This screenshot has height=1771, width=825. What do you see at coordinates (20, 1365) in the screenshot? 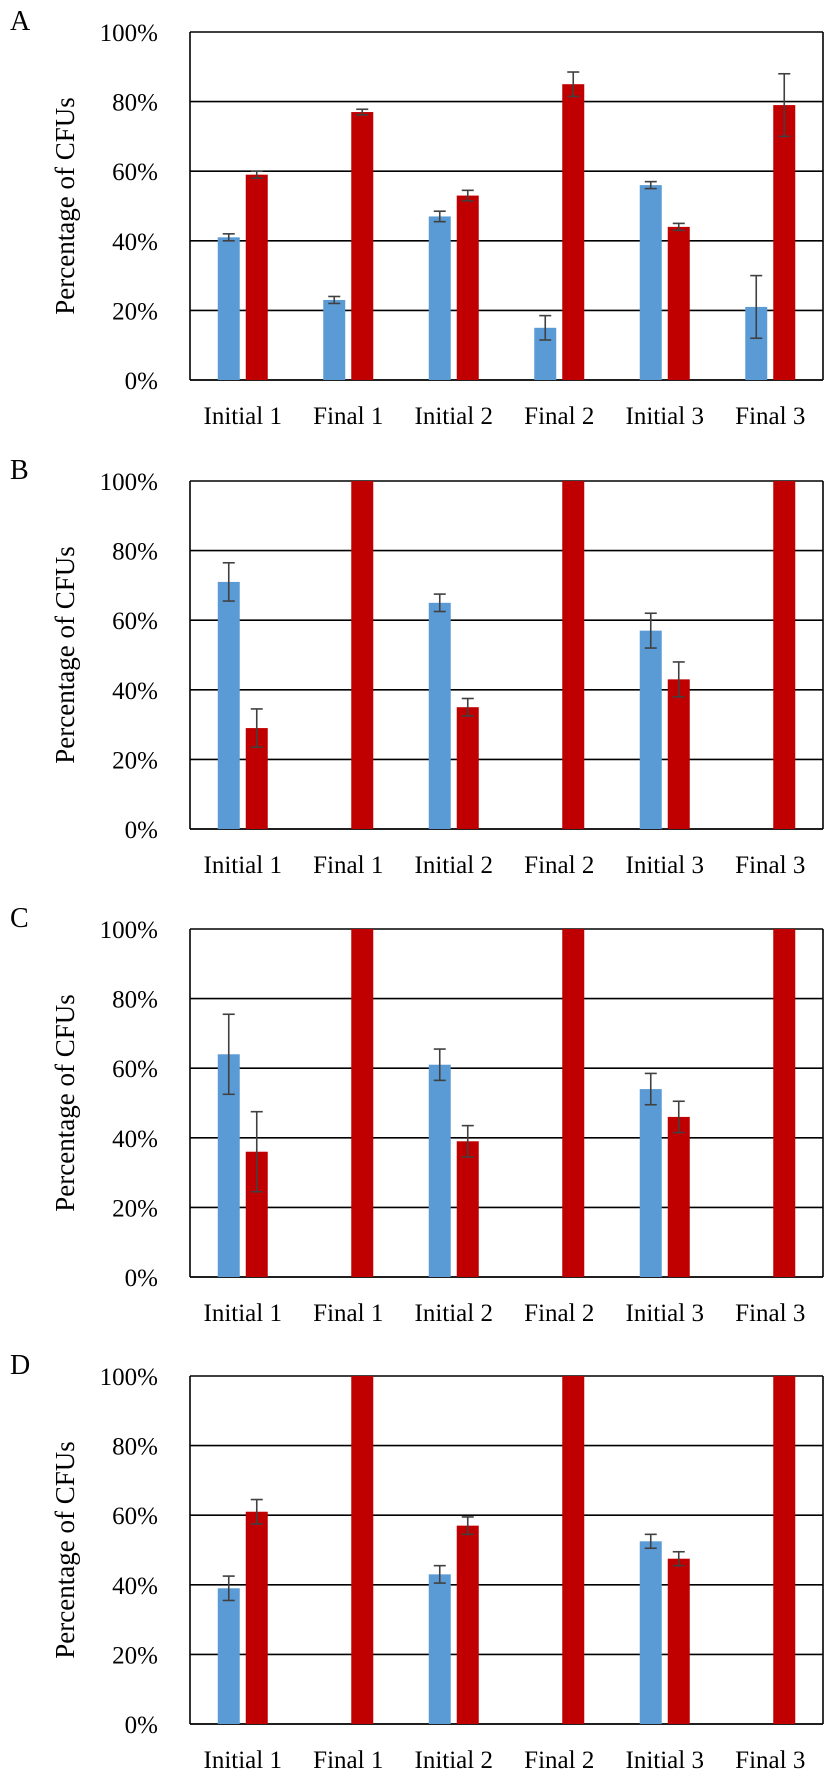
I see `panel-letter: D` at bounding box center [20, 1365].